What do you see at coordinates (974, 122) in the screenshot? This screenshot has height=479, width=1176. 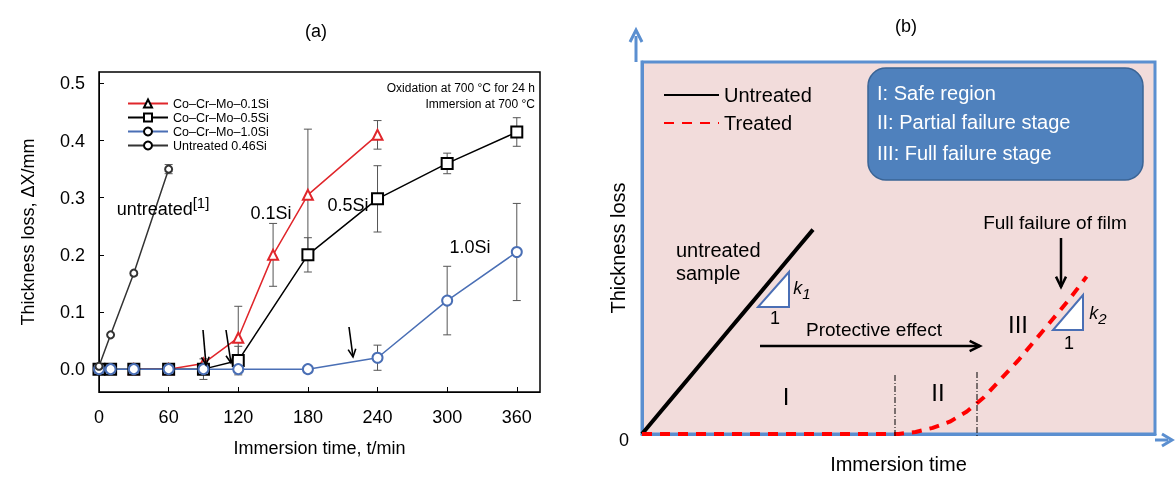 I see `text: II: Partial failure stage` at bounding box center [974, 122].